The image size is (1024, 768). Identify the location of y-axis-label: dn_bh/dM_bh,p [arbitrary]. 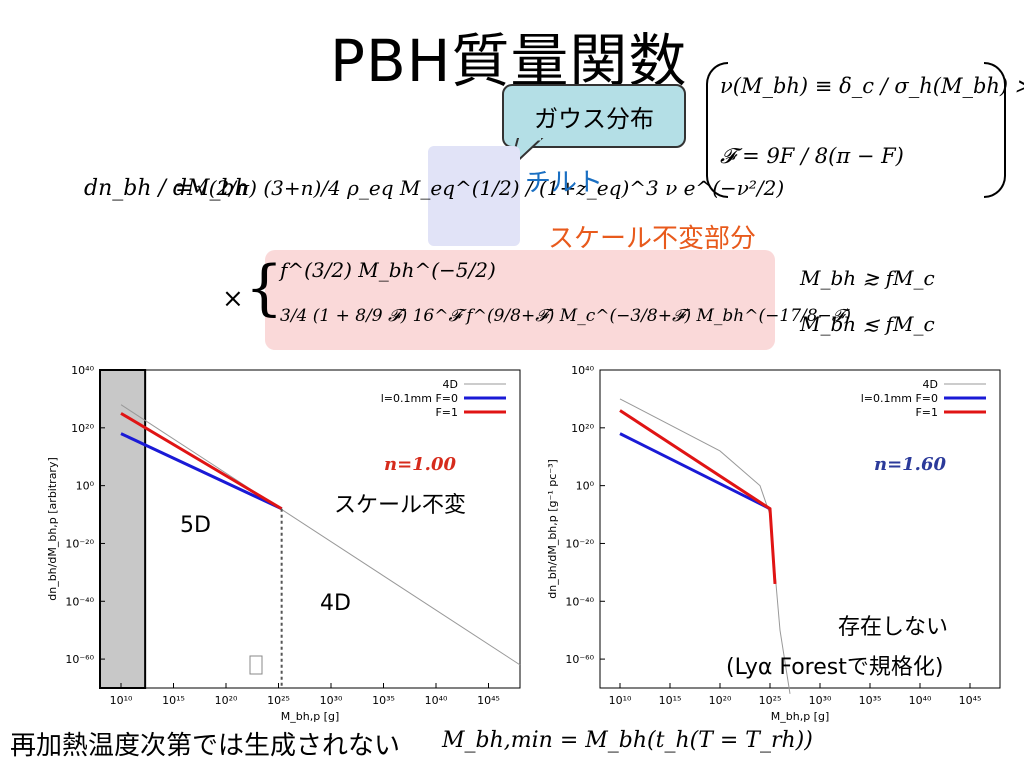
(52, 529).